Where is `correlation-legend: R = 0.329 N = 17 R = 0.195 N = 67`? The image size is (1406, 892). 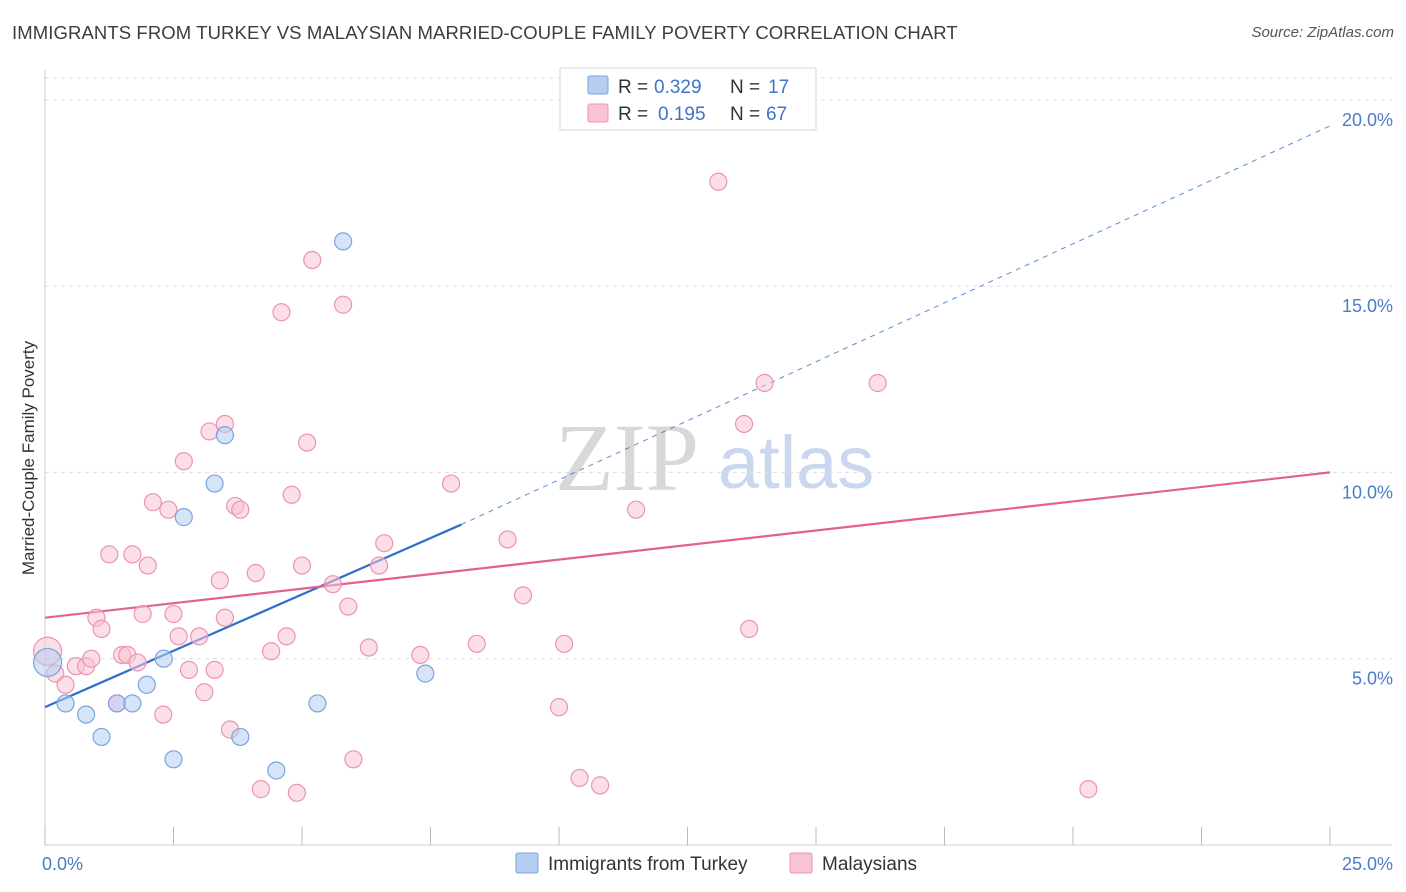
correlation-legend: R = 0.329 N = 17 R = 0.195 N = 67 is located at coordinates (688, 99).